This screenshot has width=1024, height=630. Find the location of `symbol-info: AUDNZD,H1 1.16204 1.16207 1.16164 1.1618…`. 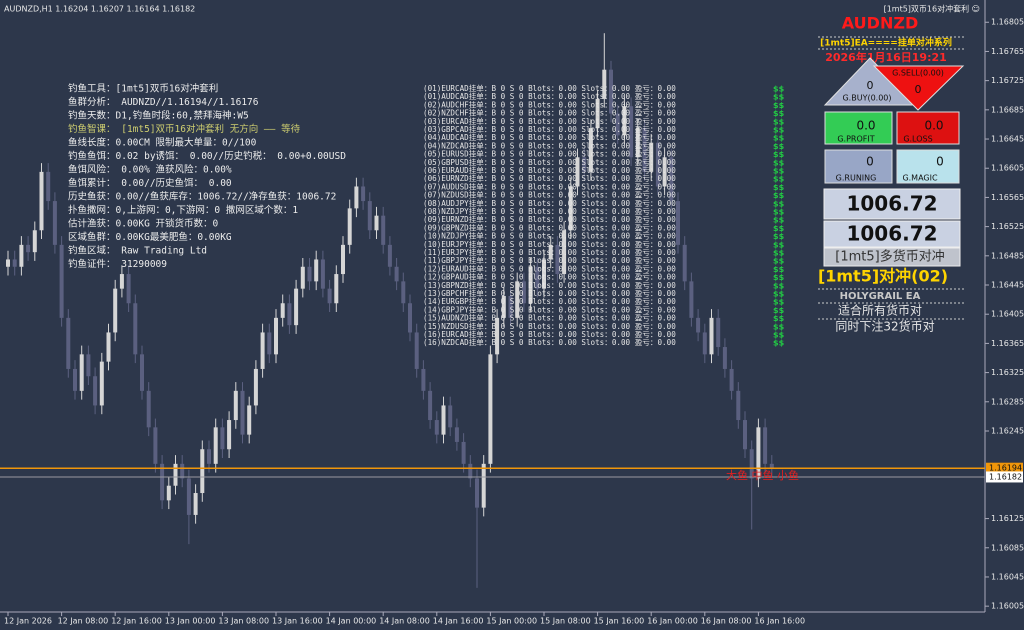

symbol-info: AUDNZD,H1 1.16204 1.16207 1.16164 1.1618… is located at coordinates (99, 9).